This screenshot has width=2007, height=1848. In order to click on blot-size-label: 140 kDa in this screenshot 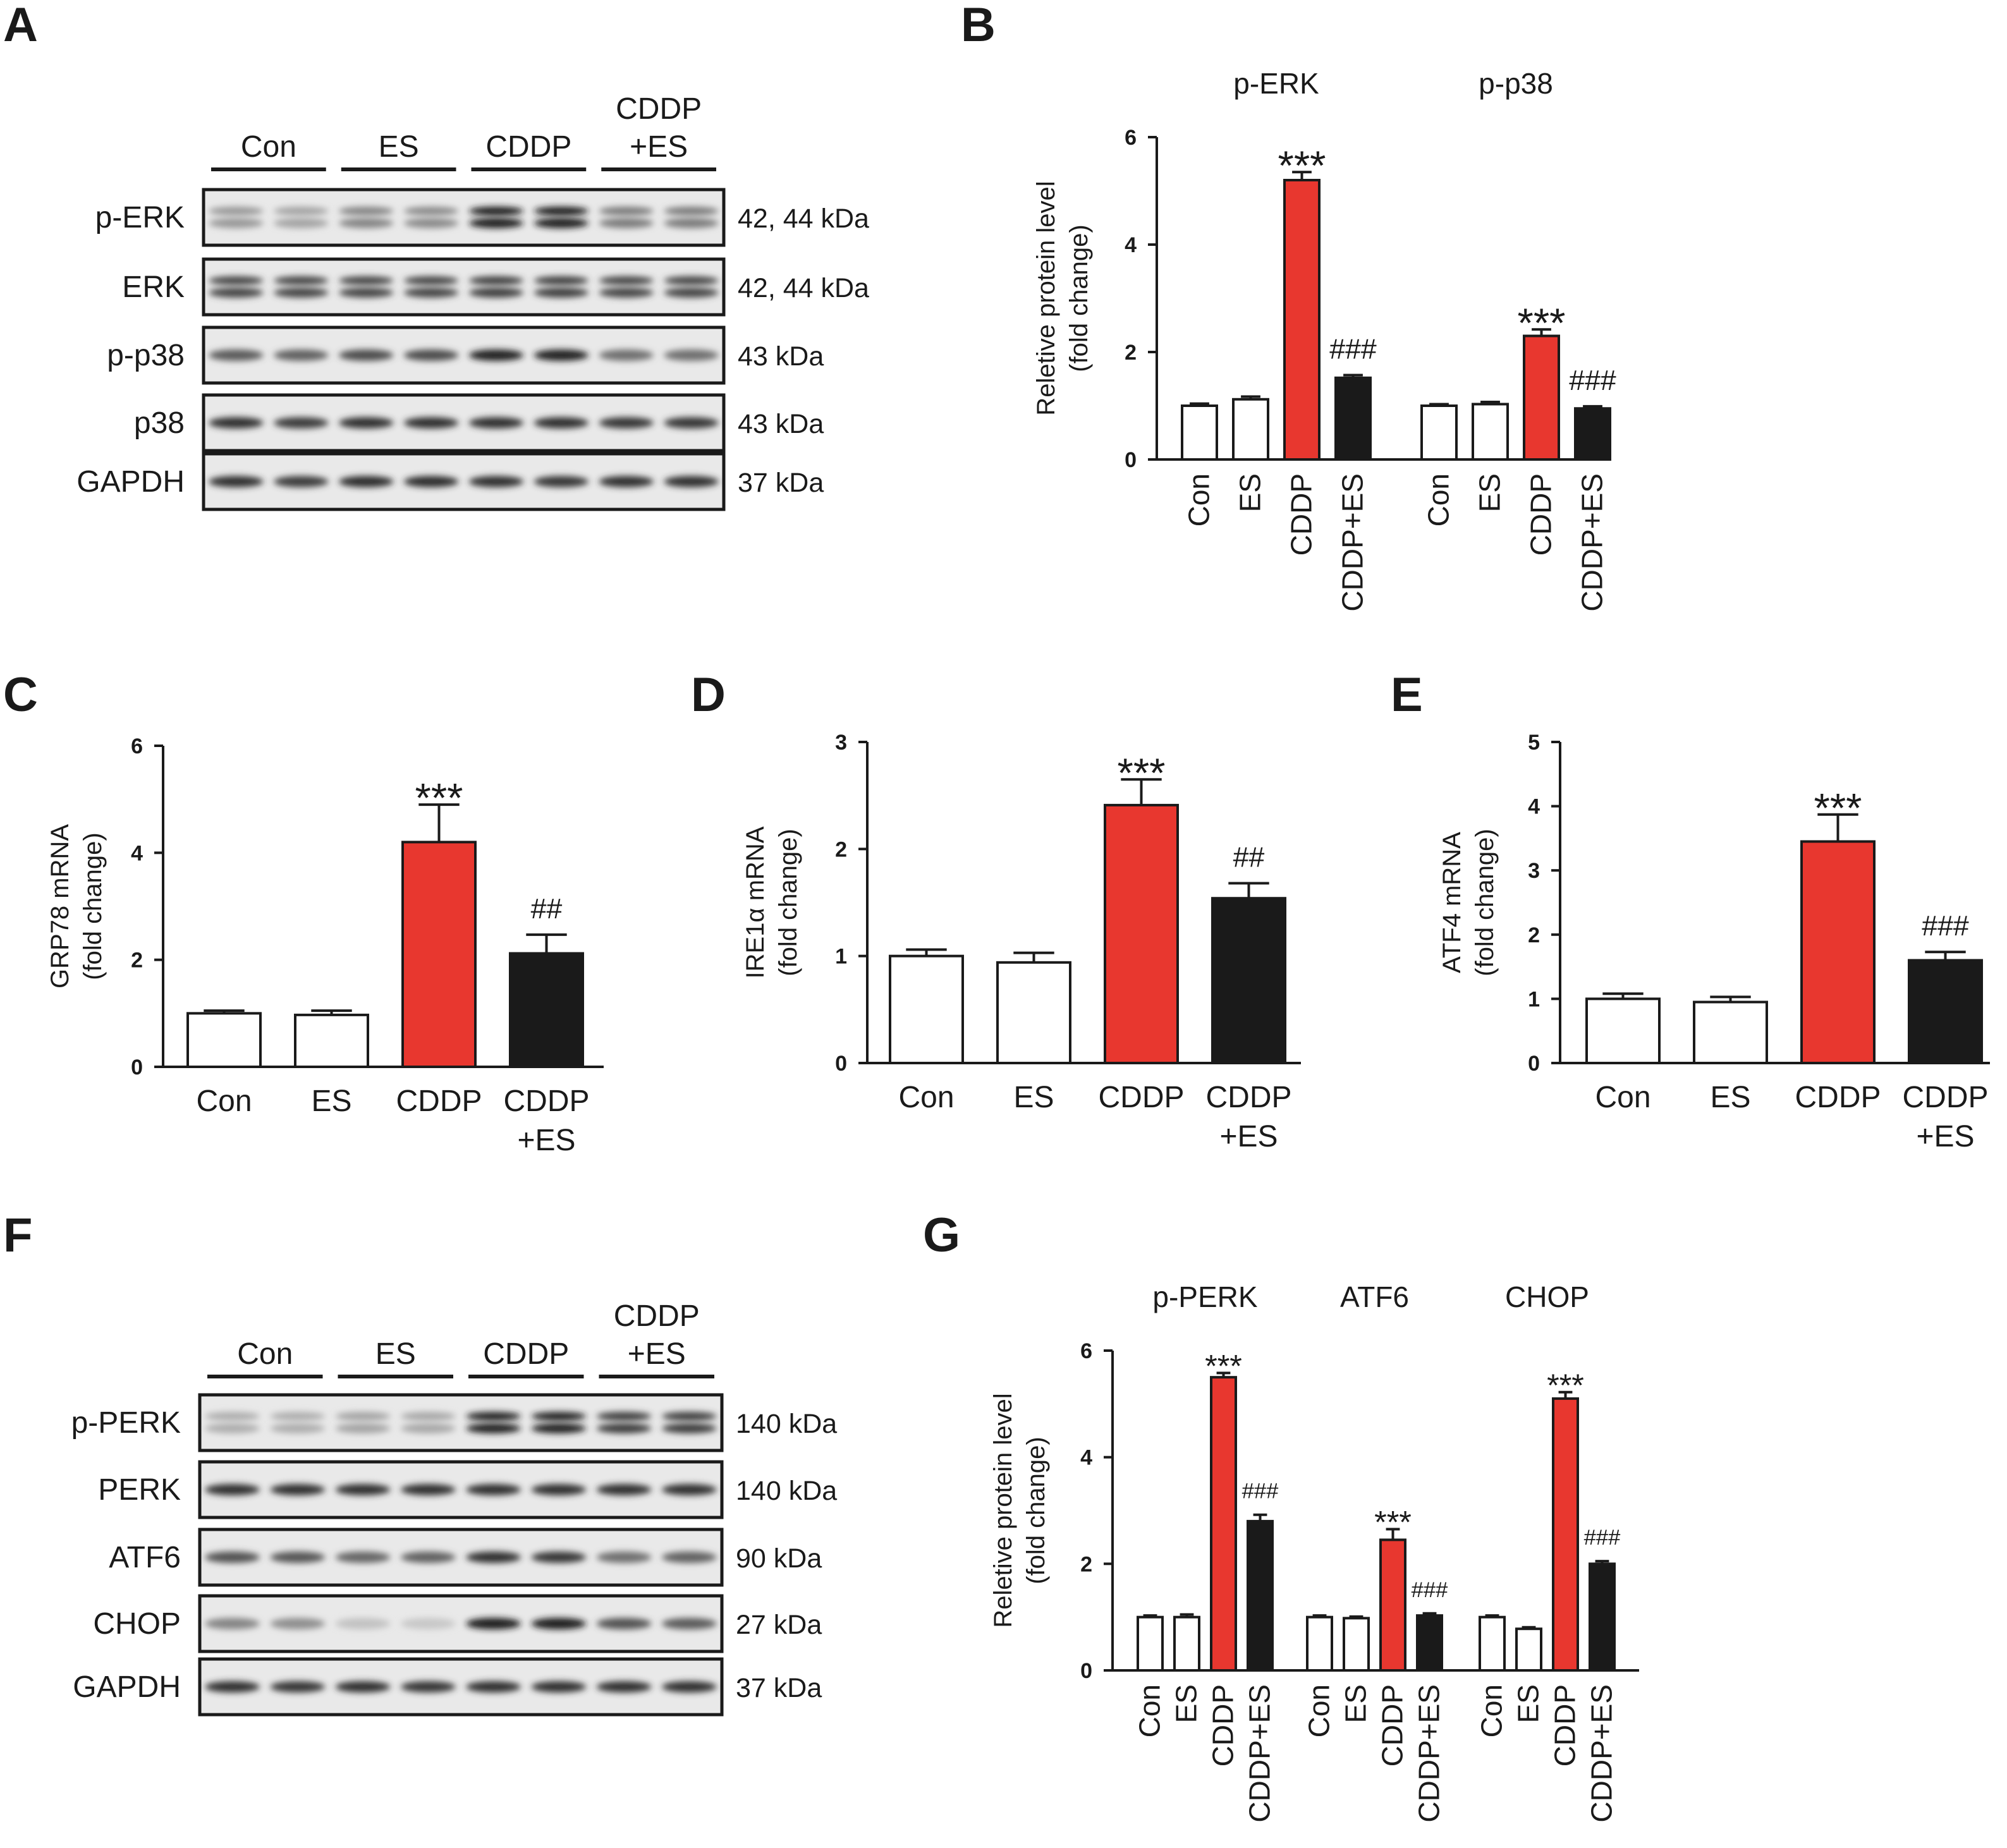, I will do `click(787, 1491)`.